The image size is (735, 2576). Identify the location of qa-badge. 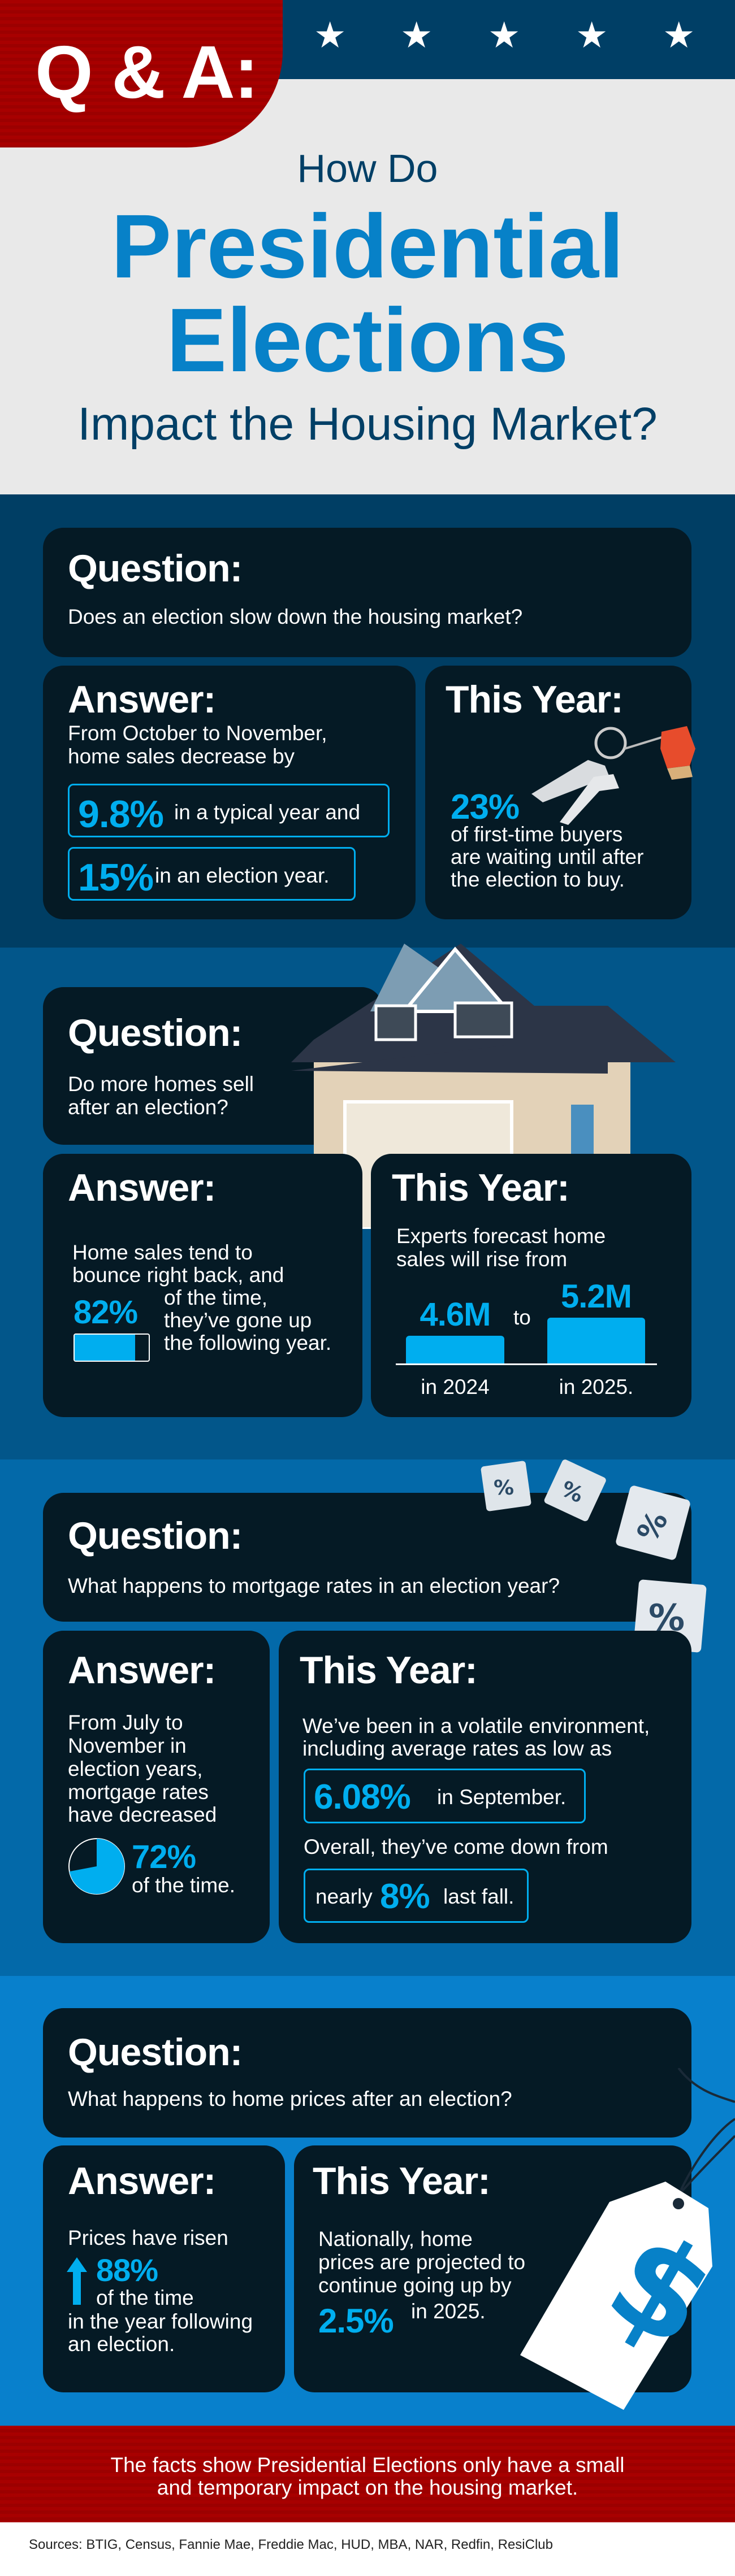
(141, 73).